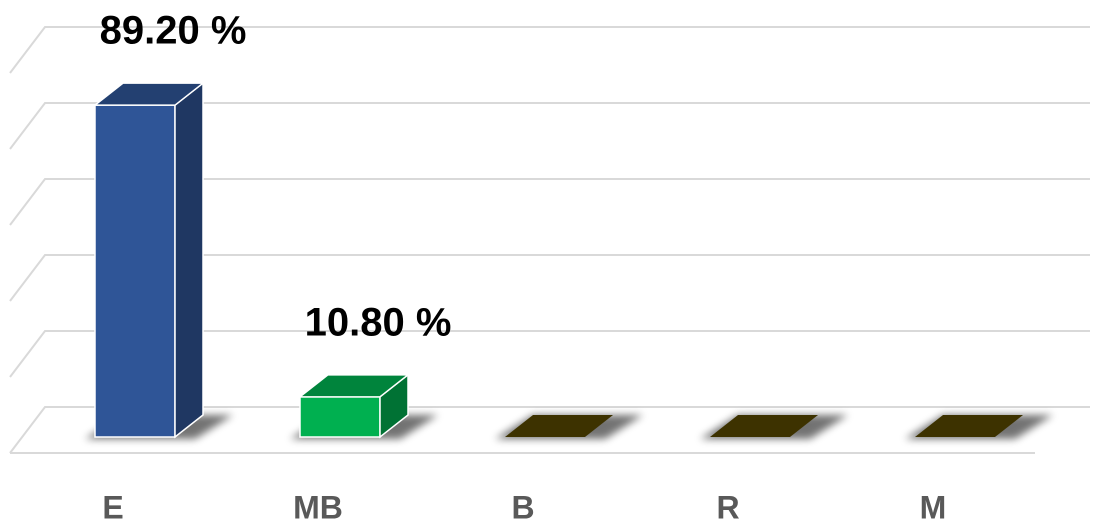 The image size is (1095, 525). I want to click on value-label: 10.80 %, so click(378, 322).